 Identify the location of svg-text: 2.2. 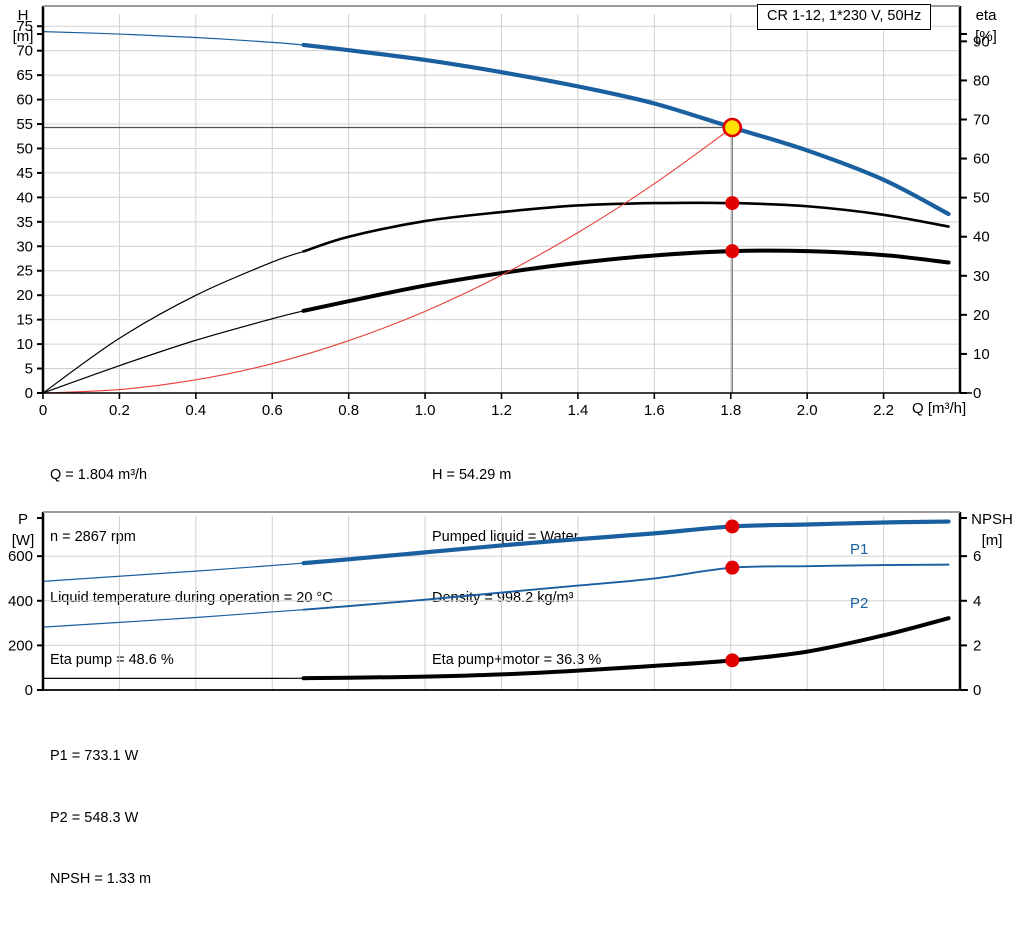
(883, 410).